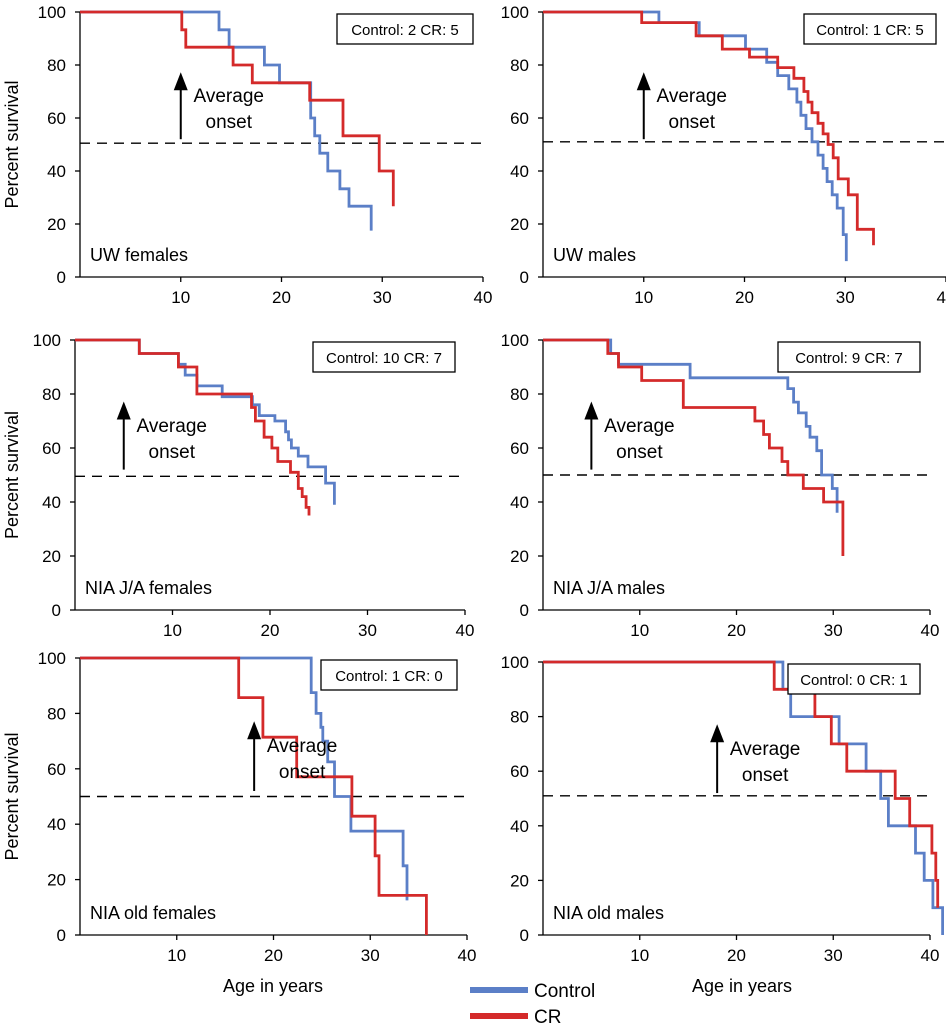  I want to click on panel-title: UW females, so click(139, 255).